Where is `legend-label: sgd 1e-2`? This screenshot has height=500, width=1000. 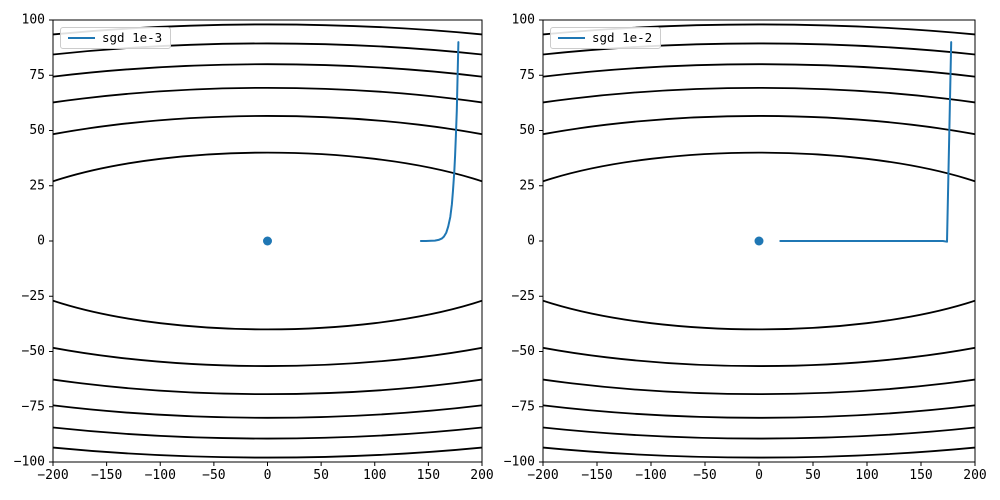
legend-label: sgd 1e-2 is located at coordinates (622, 37).